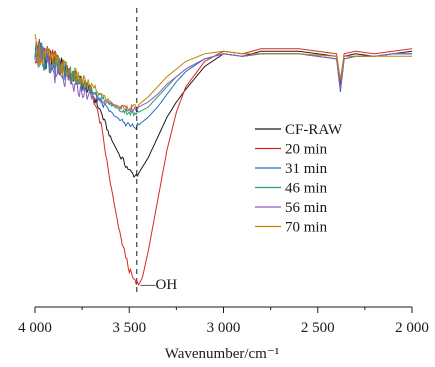 This screenshot has height=367, width=435. Describe the element at coordinates (318, 328) in the screenshot. I see `x-tick-label: 2 500` at that location.